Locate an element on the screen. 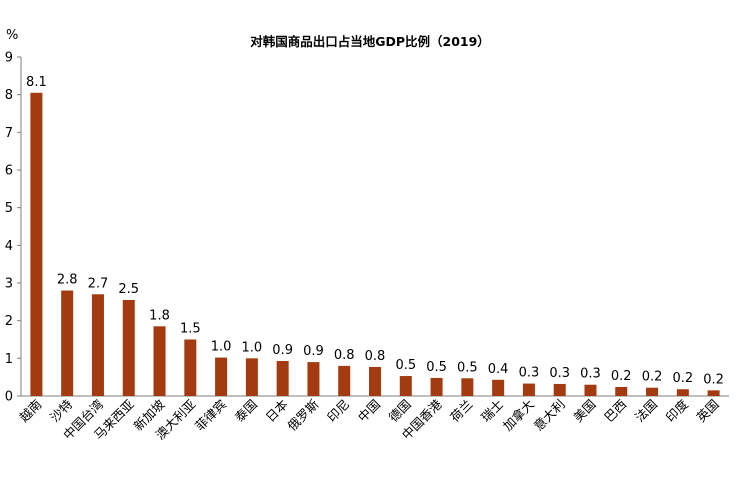 This screenshot has height=493, width=739. y-tick-label: 5 is located at coordinates (9, 208).